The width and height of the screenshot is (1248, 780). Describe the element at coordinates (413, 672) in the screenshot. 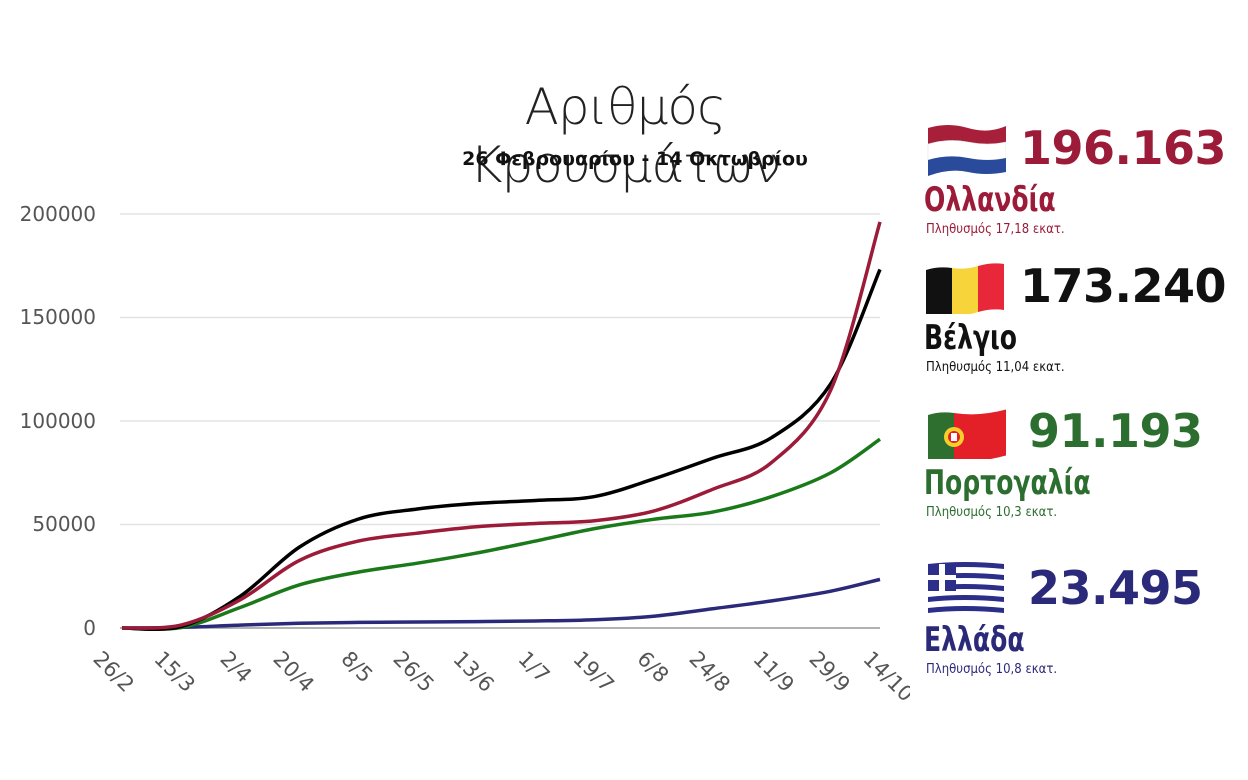

I see `x-tick: 26/5` at that location.